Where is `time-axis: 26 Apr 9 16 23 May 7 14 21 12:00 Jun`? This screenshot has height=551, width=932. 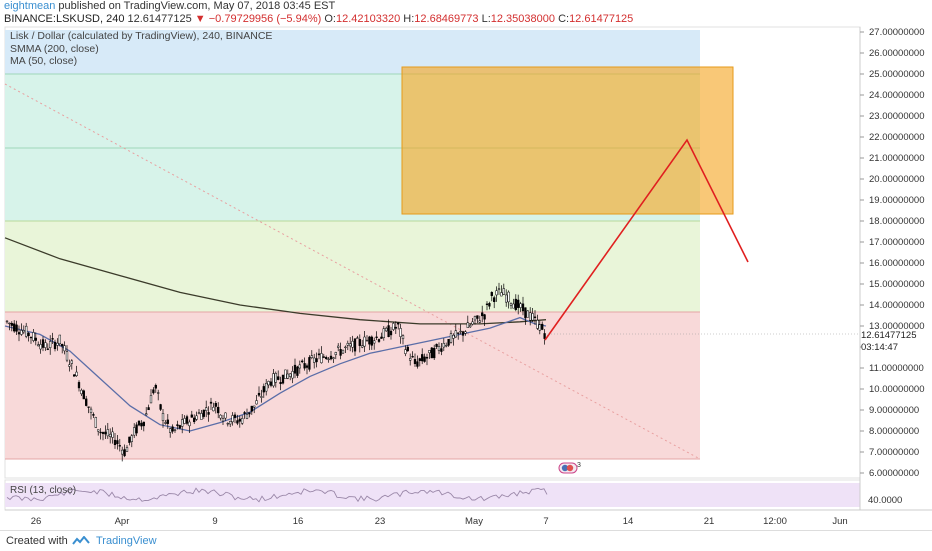 time-axis: 26 Apr 9 16 23 May 7 14 21 12:00 Jun is located at coordinates (439, 521).